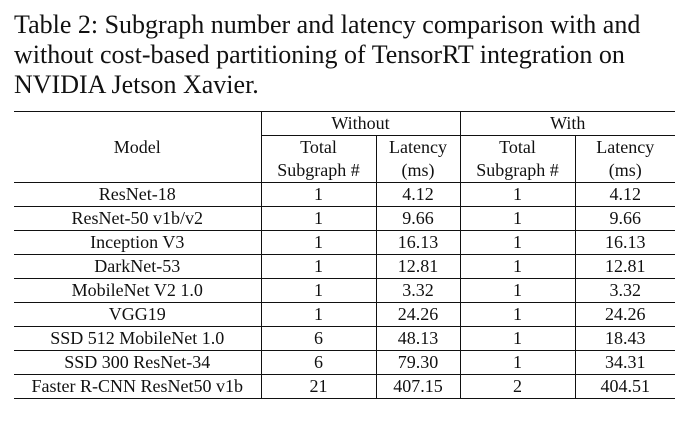 The height and width of the screenshot is (428, 698). What do you see at coordinates (418, 171) in the screenshot?
I see `without-latency-header-line2: (ms)` at bounding box center [418, 171].